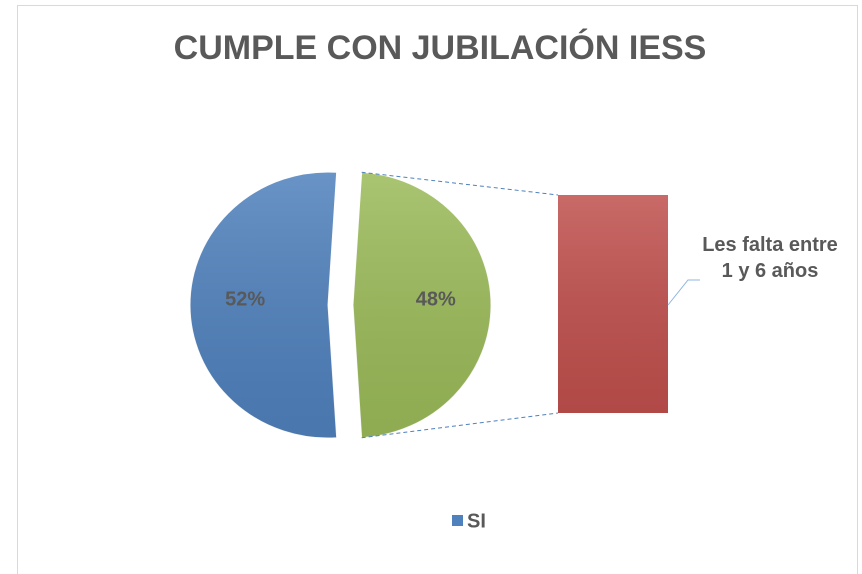 This screenshot has height=574, width=862. I want to click on chart-title: CUMPLE CON JUBILACIÓN IESS, so click(440, 48).